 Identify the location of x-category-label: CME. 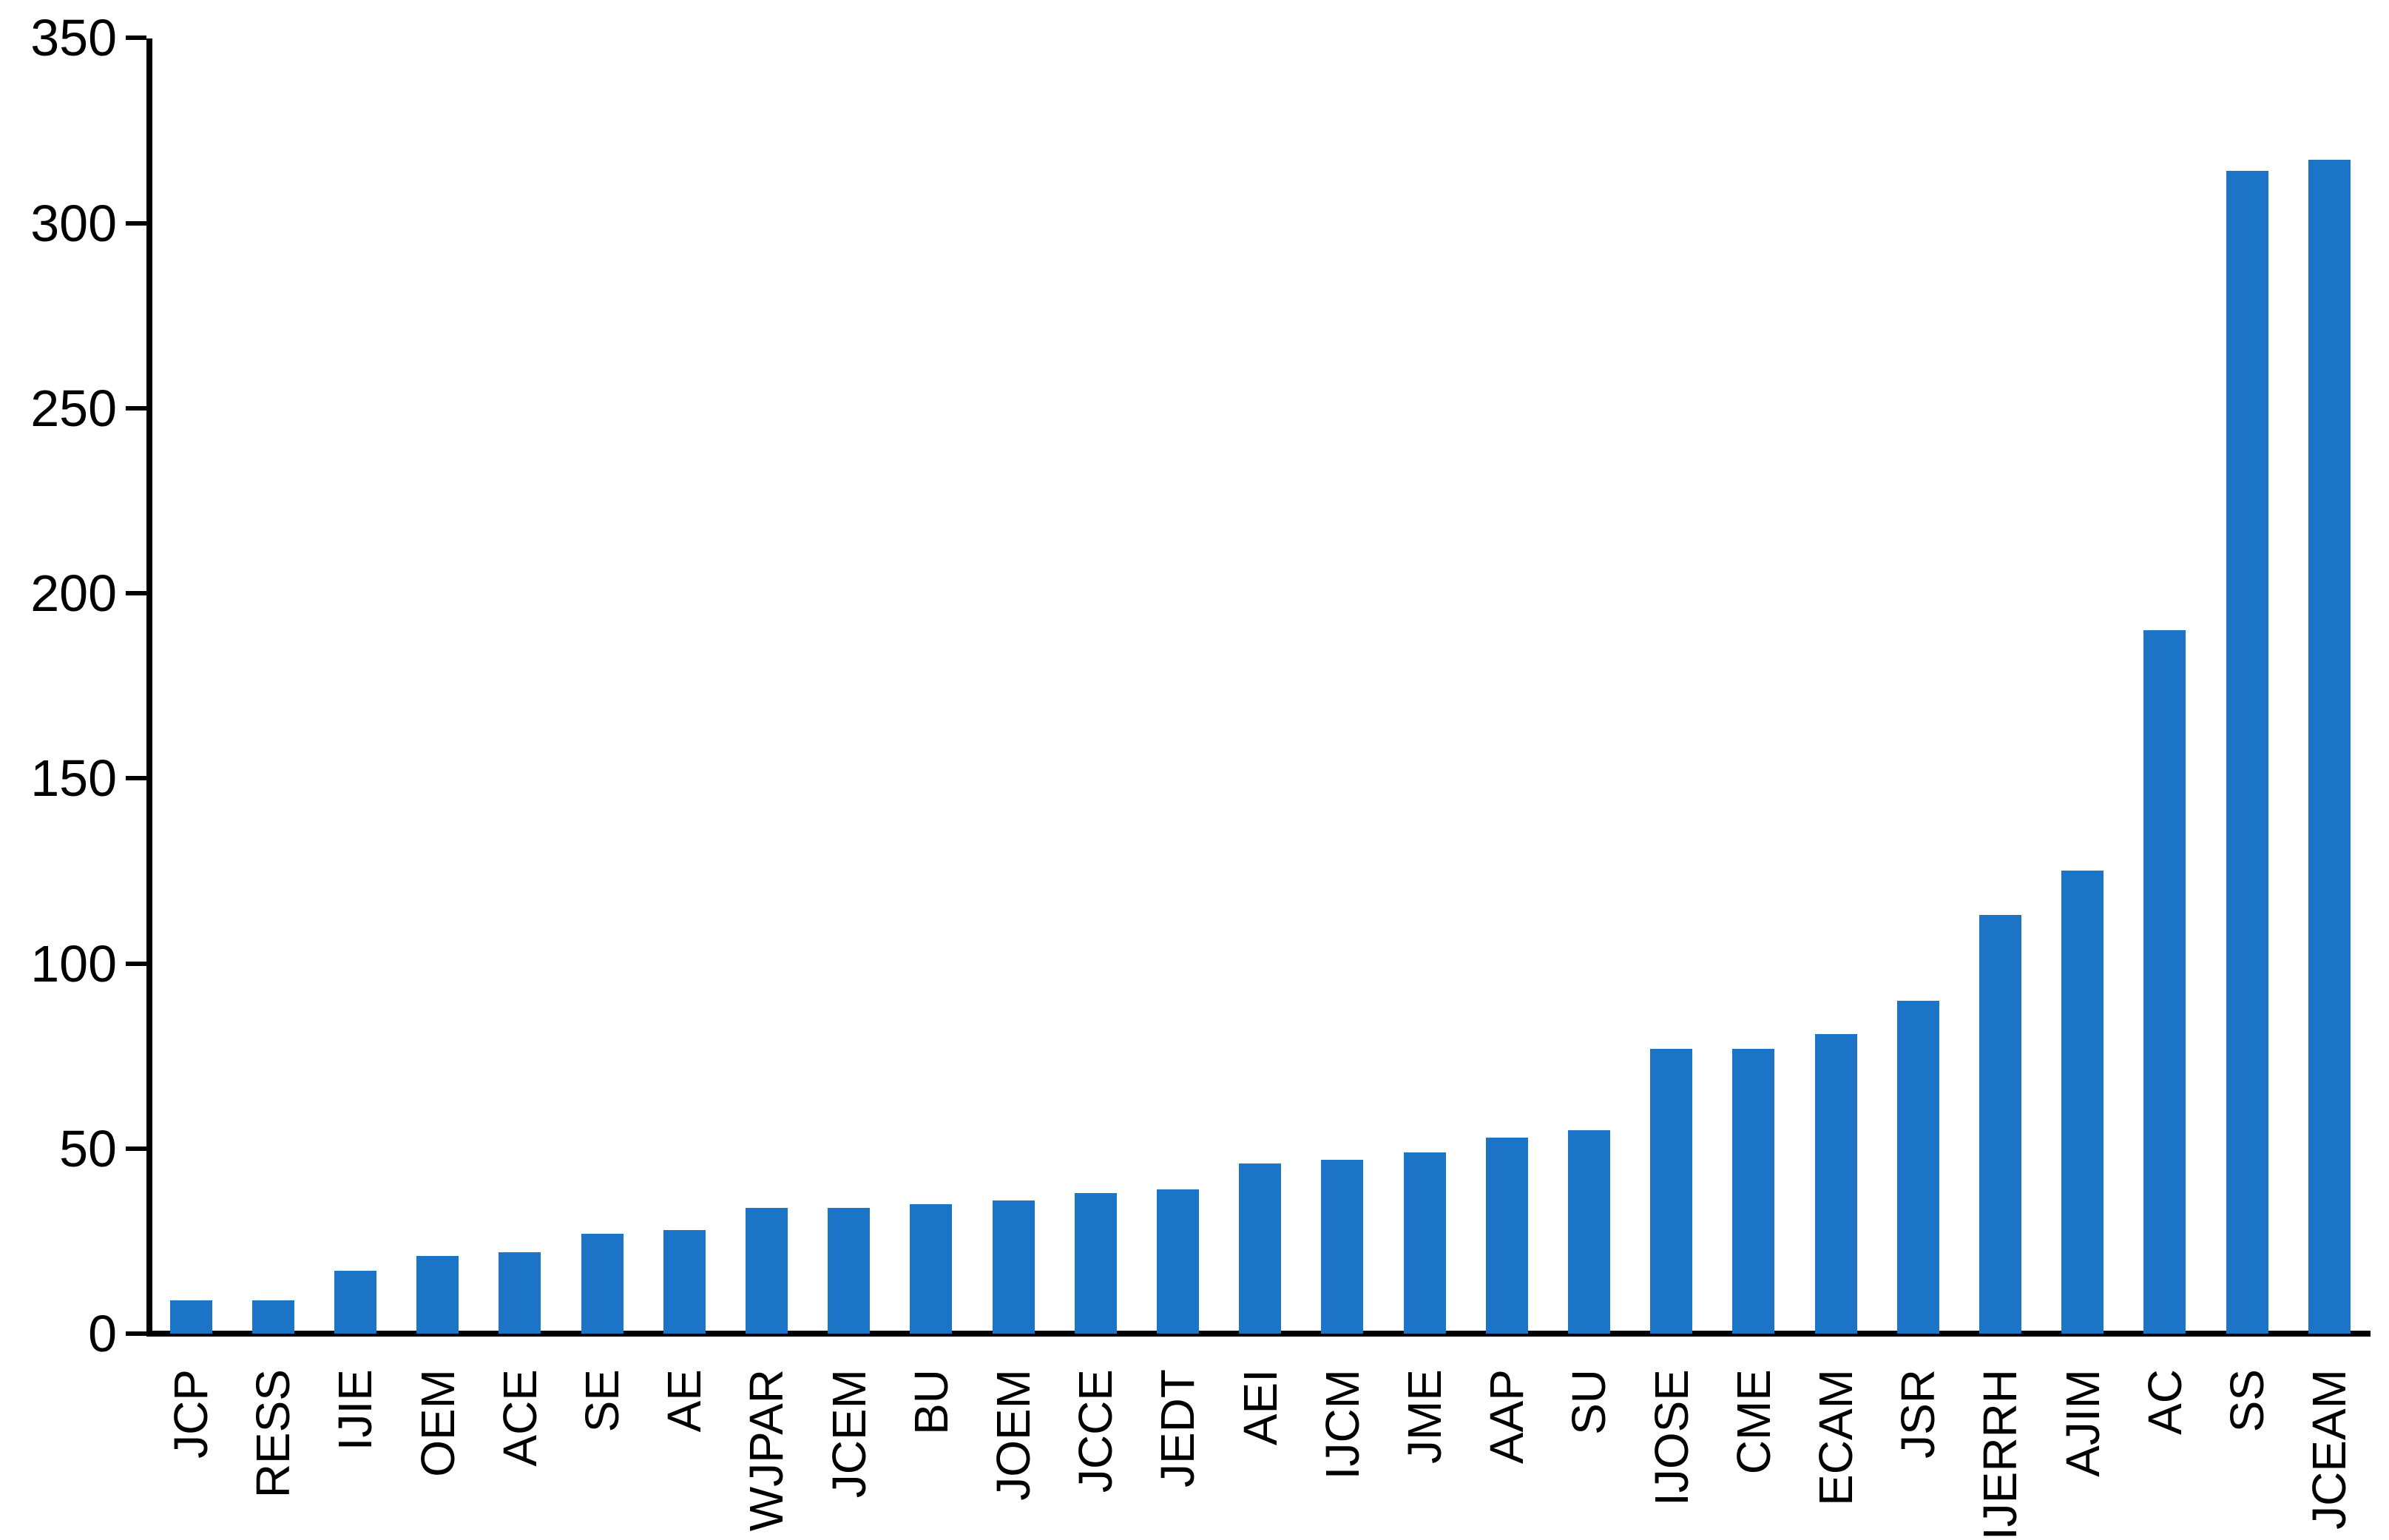
(1754, 1422).